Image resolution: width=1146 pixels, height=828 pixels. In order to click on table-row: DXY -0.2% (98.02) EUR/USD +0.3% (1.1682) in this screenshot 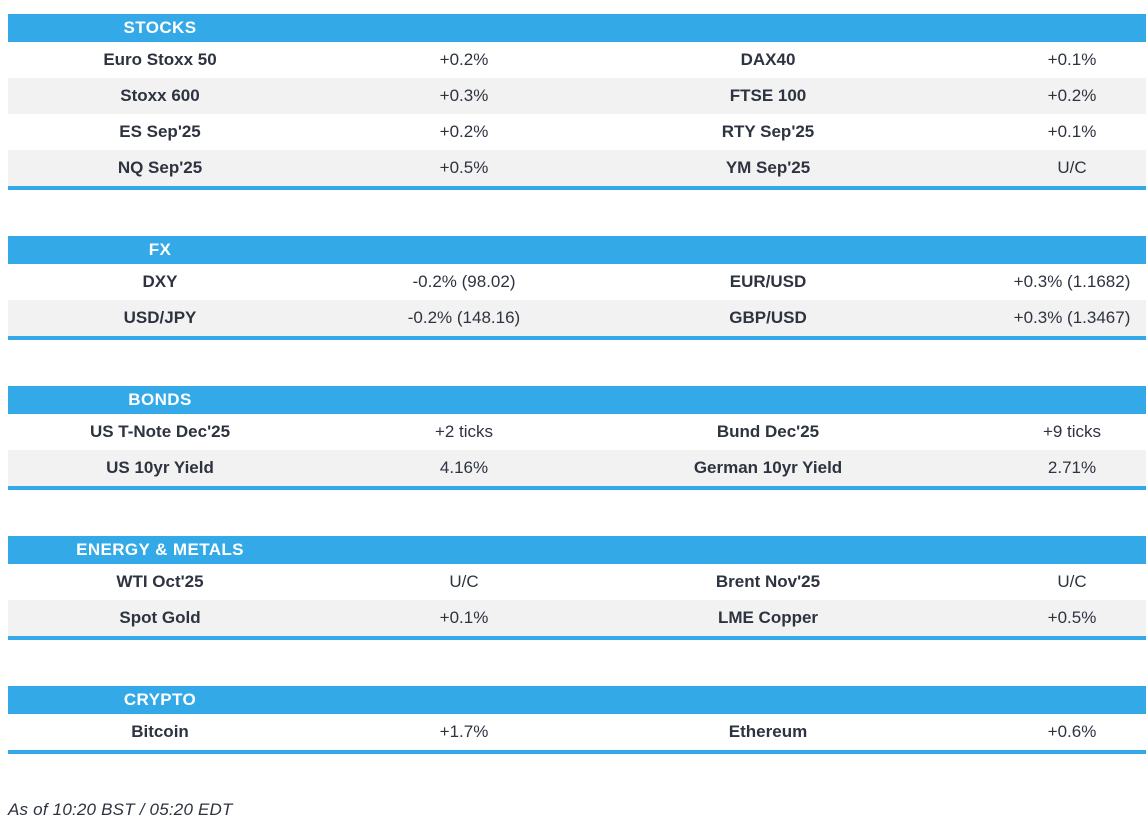, I will do `click(577, 282)`.